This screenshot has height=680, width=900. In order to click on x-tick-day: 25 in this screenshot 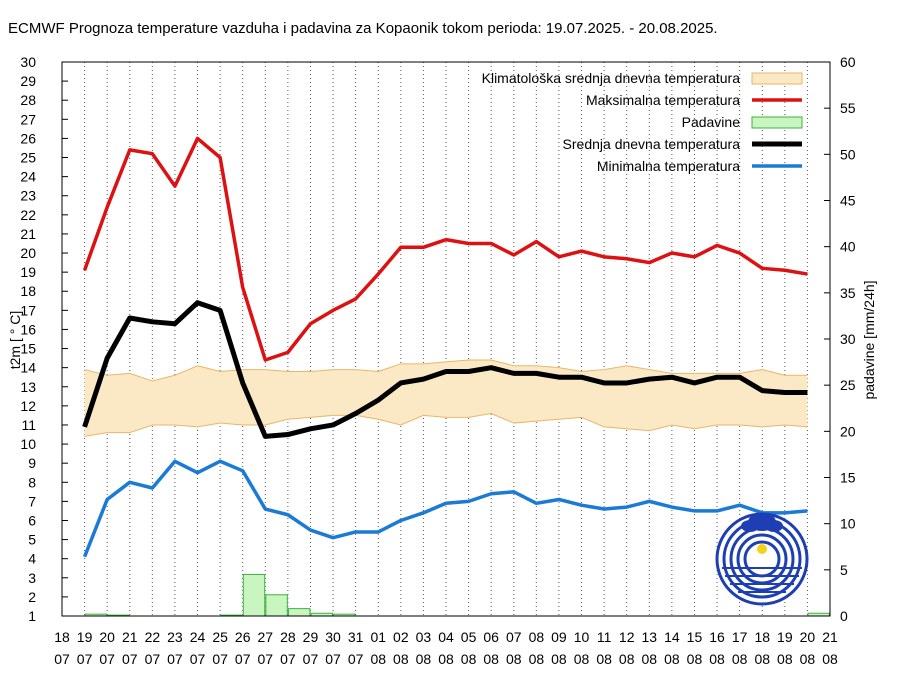, I will do `click(220, 637)`.